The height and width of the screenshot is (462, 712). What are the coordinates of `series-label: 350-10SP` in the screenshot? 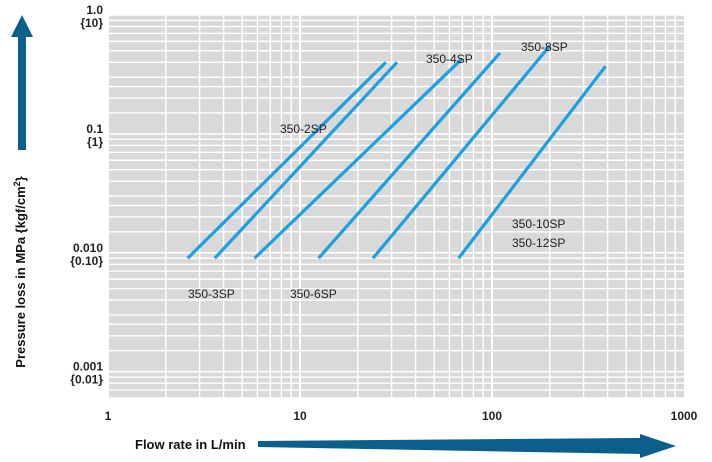 It's located at (538, 224).